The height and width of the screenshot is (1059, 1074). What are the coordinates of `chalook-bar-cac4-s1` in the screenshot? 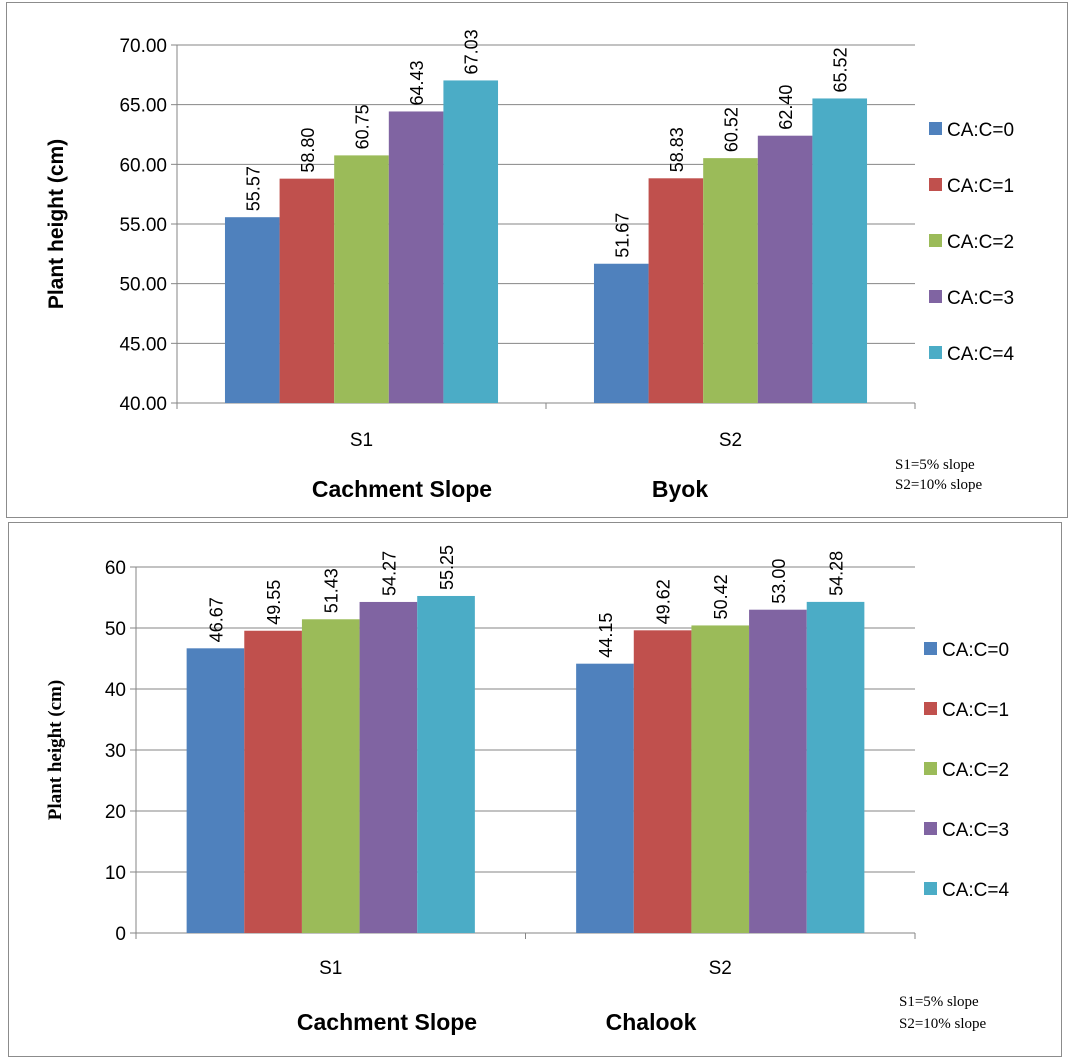 It's located at (446, 764).